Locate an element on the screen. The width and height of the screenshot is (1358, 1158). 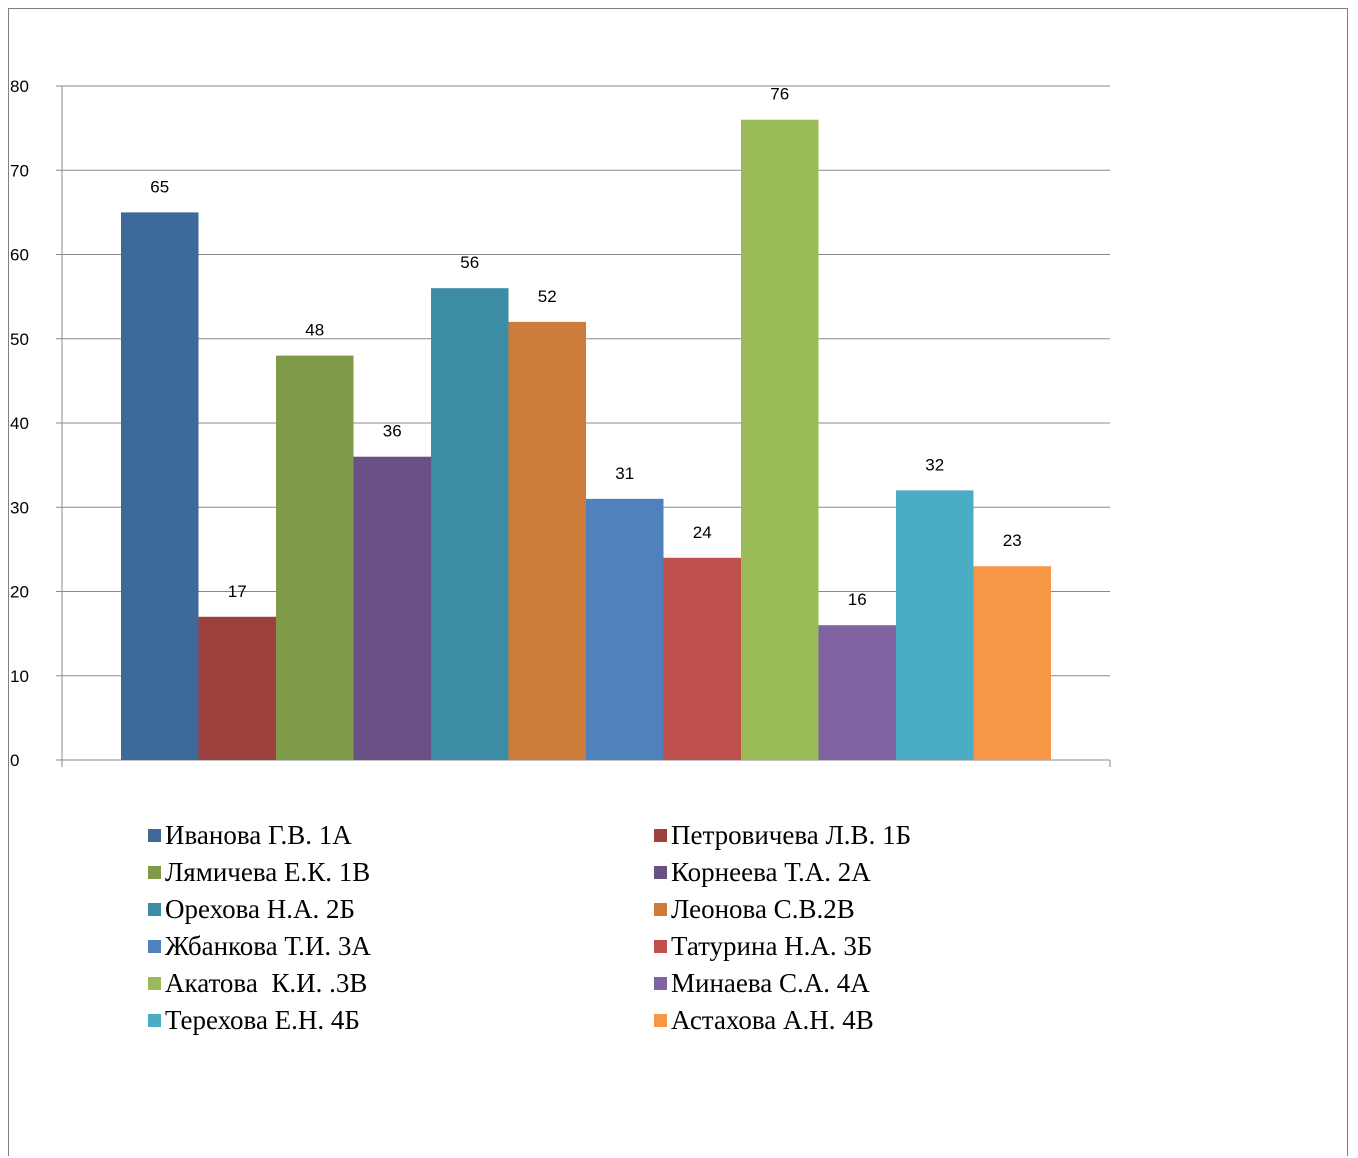
legend-item: Жбанкова Т.И. 3А is located at coordinates (401, 946).